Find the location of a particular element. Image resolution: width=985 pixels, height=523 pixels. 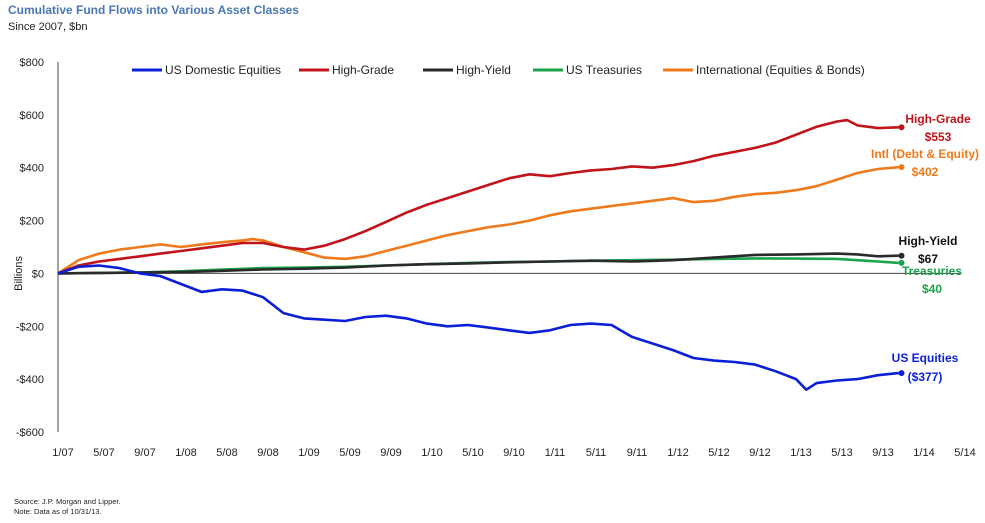

series-end-label: Intl (Debt & Equity) is located at coordinates (925, 154).